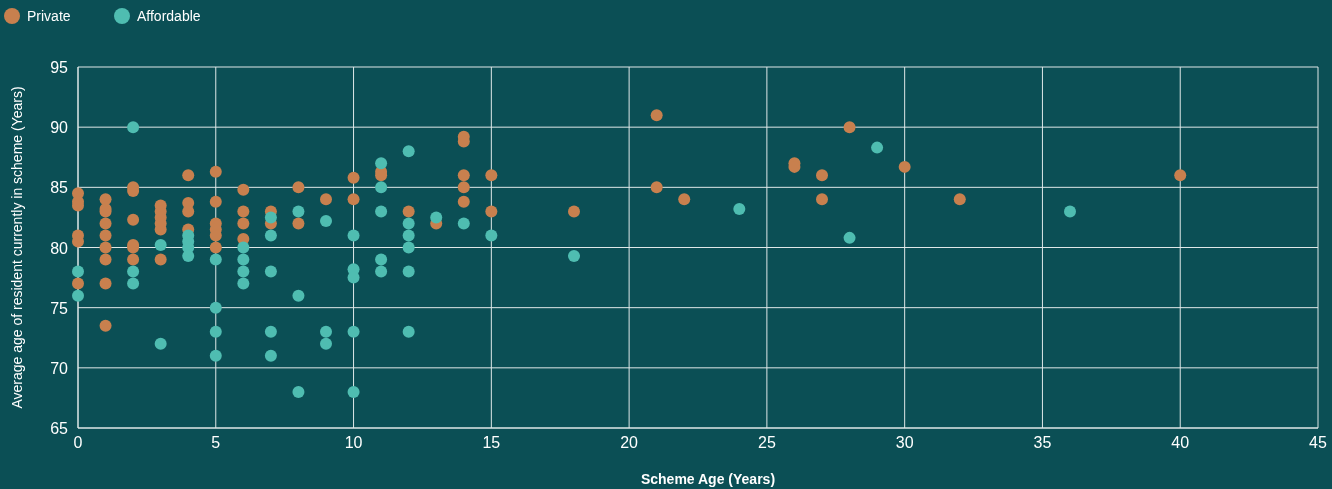 The image size is (1332, 489). I want to click on x-tick-label: 0, so click(78, 442).